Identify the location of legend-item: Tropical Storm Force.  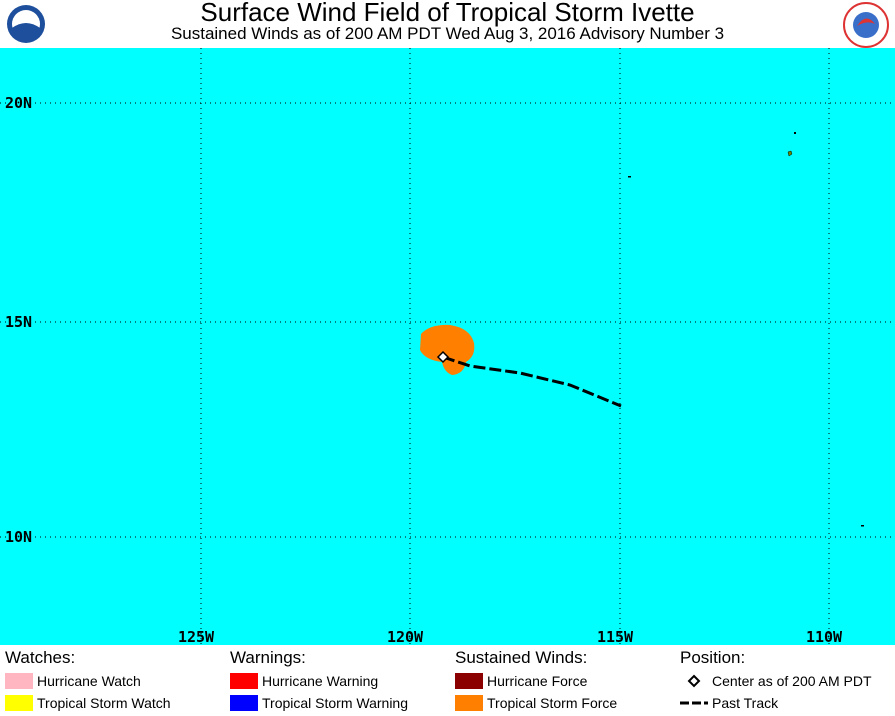
(552, 703).